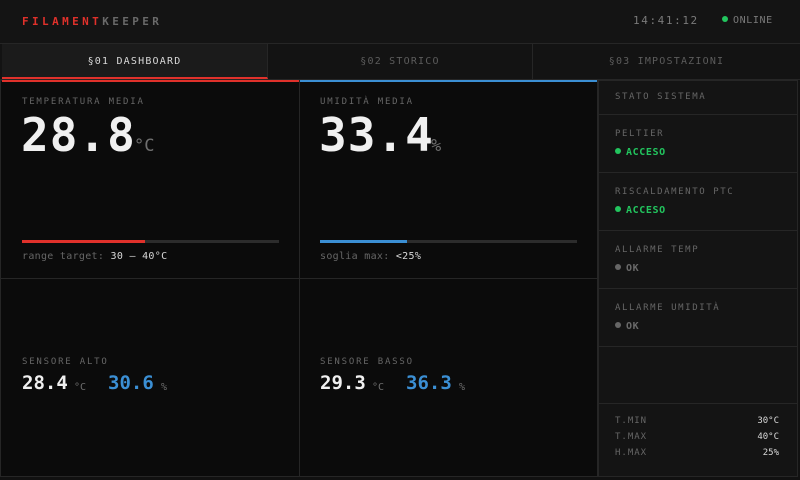 The width and height of the screenshot is (800, 480). Describe the element at coordinates (364, 241) in the screenshot. I see `humidity-progress-fill` at that location.